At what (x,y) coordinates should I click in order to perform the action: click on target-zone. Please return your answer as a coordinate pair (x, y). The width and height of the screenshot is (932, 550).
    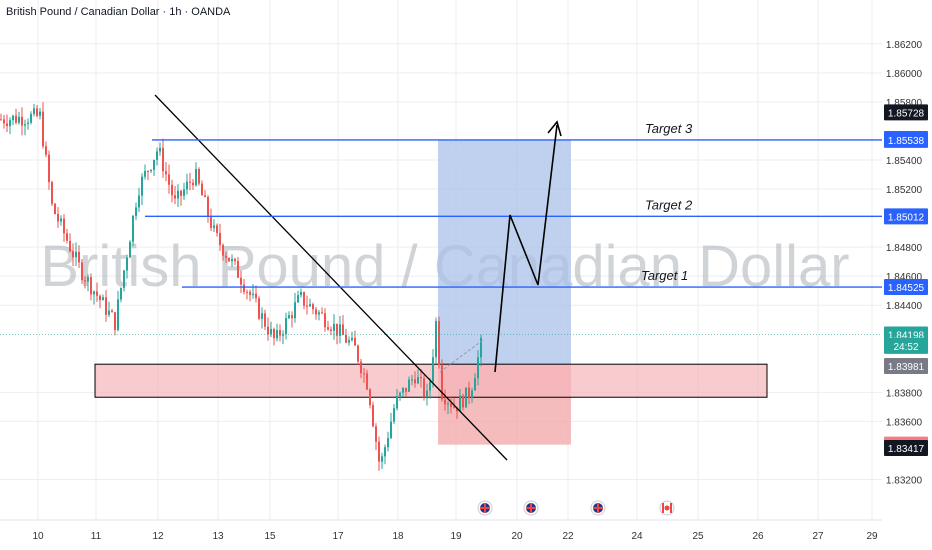
    Looking at the image, I should click on (504, 253).